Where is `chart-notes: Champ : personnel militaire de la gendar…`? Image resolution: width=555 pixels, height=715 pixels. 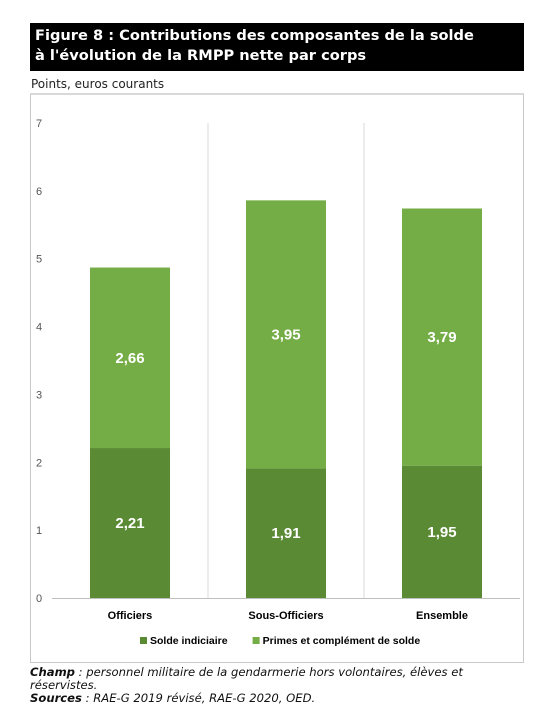 chart-notes: Champ : personnel militaire de la gendar… is located at coordinates (277, 685).